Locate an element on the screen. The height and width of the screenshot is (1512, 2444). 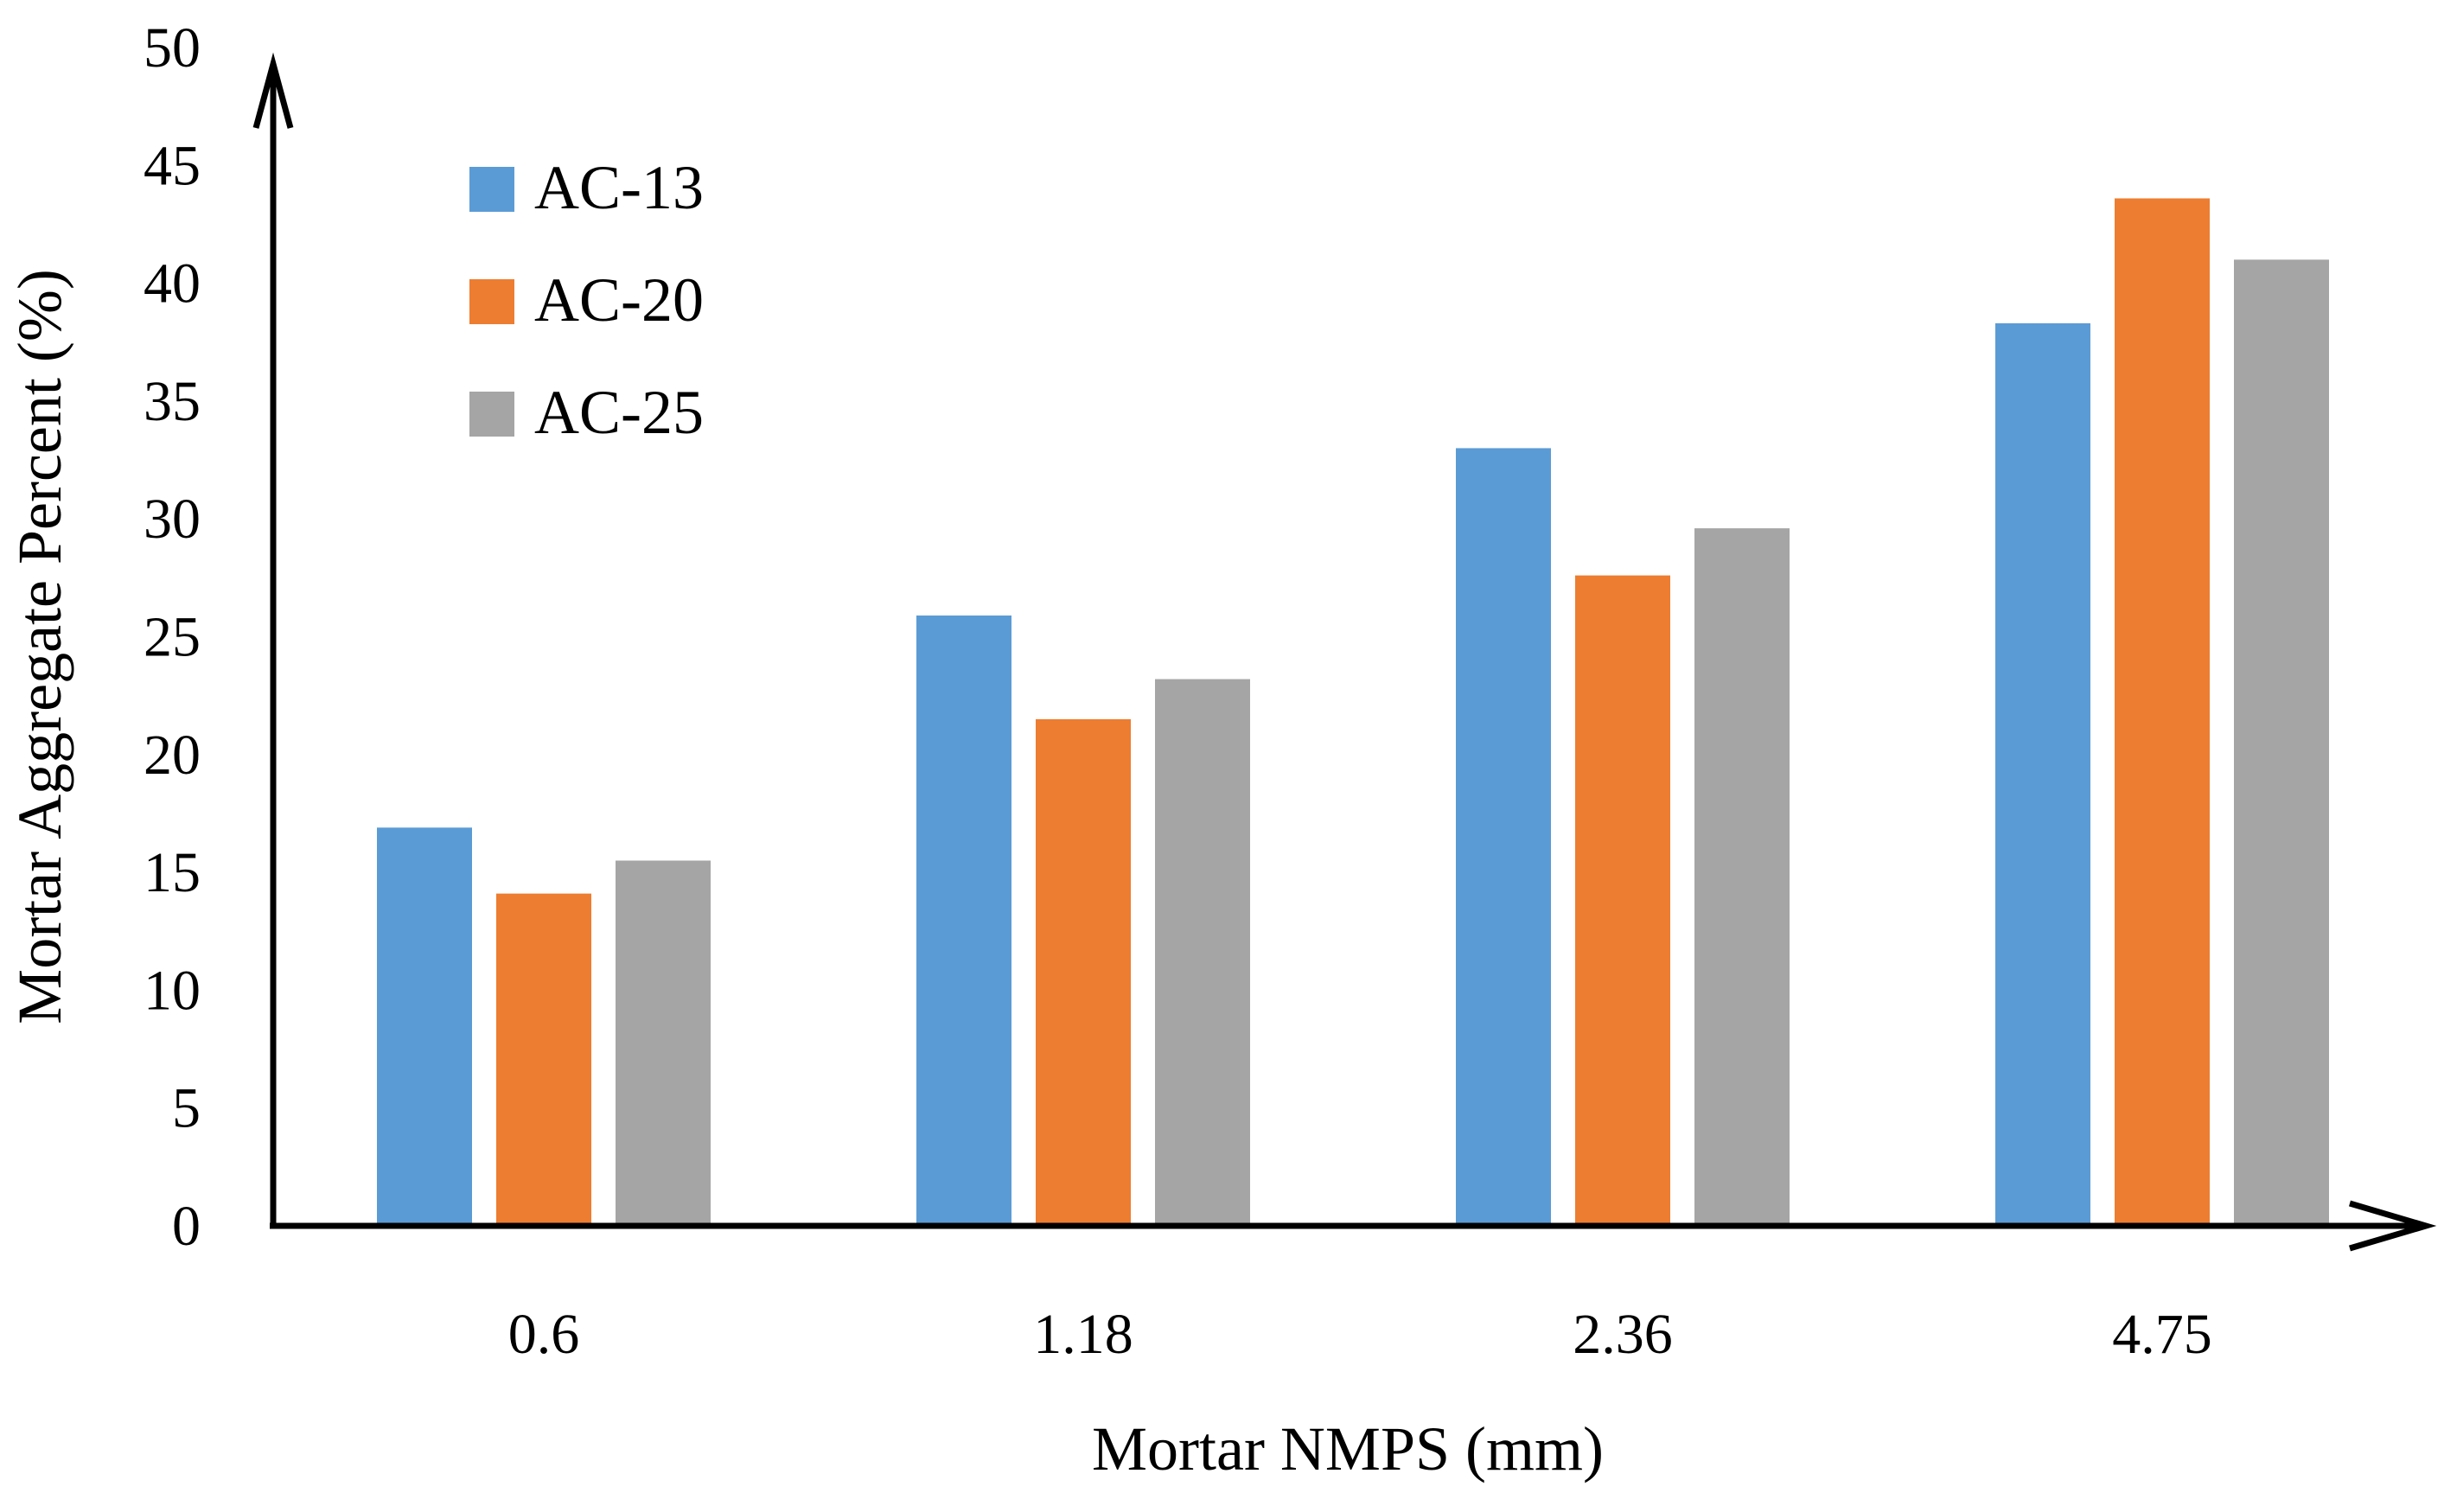
y-tick-label: 30 is located at coordinates (172, 519).